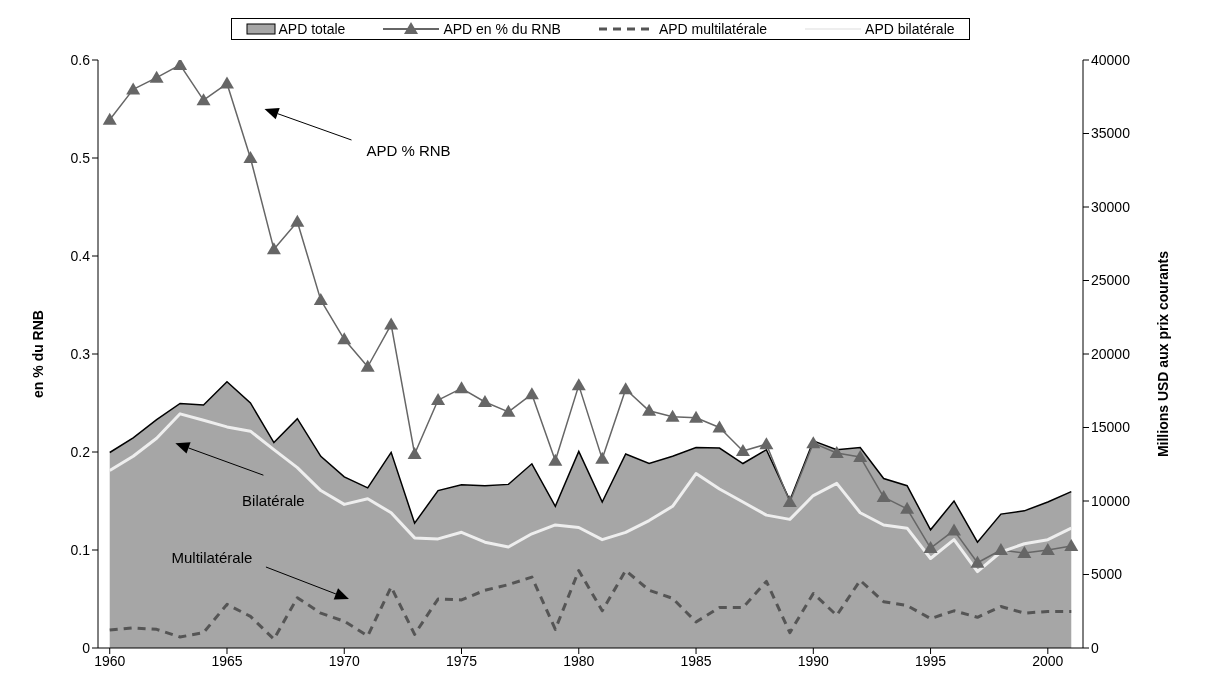 This screenshot has height=700, width=1205. Describe the element at coordinates (312, 29) in the screenshot. I see `legend-label: APD totale` at that location.